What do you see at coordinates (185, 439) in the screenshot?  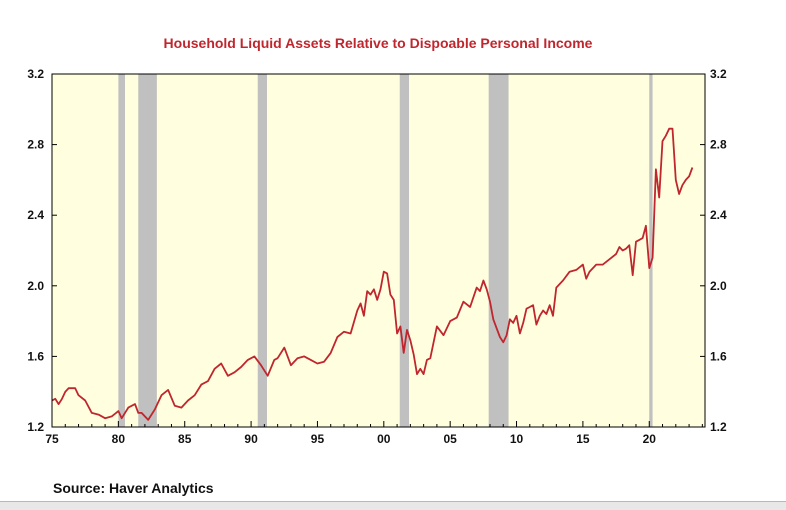 I see `x-tick-label: 85` at bounding box center [185, 439].